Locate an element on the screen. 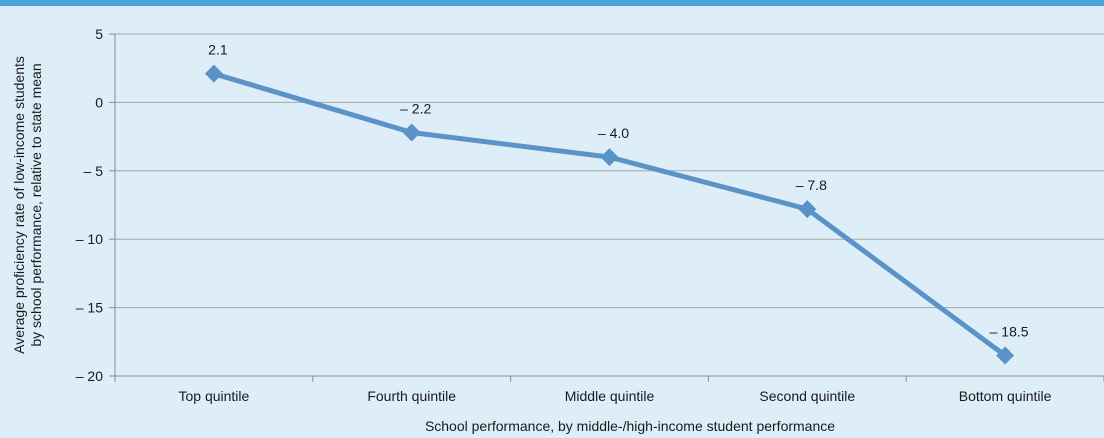 The width and height of the screenshot is (1104, 438). data-label: – 2.2 is located at coordinates (415, 108).